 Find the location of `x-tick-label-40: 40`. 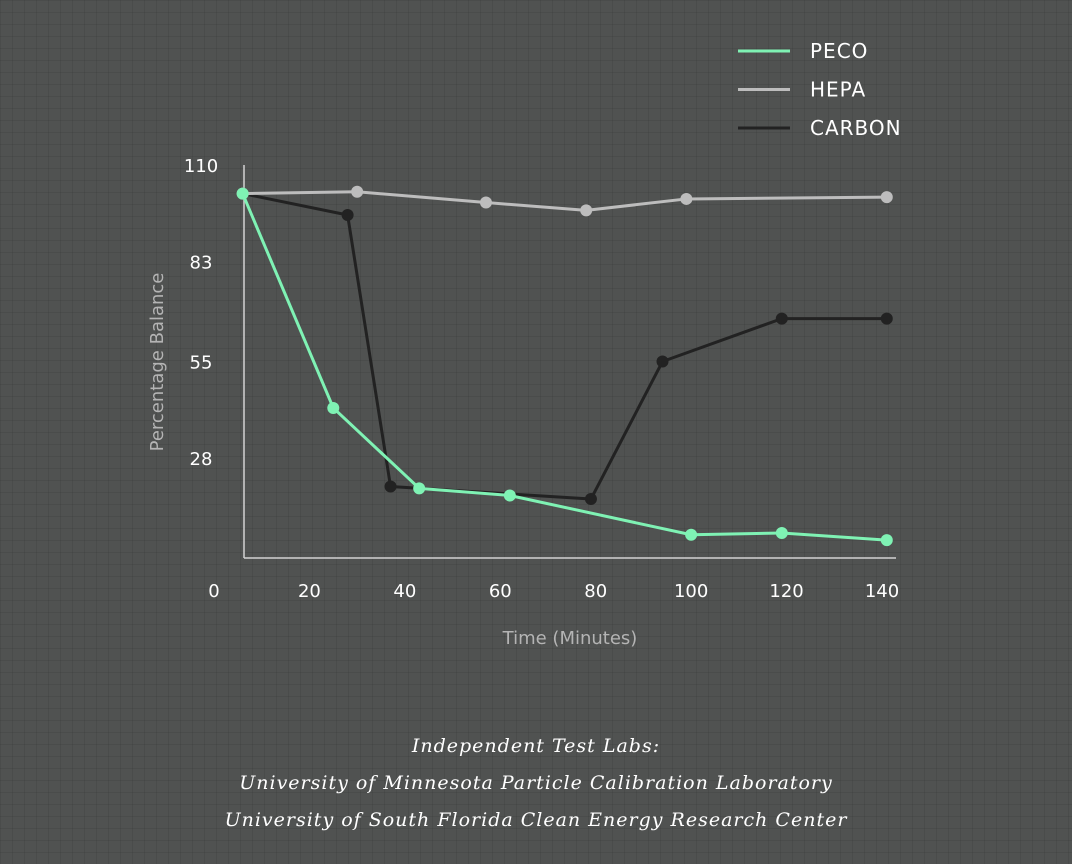

x-tick-label-40: 40 is located at coordinates (404, 591).